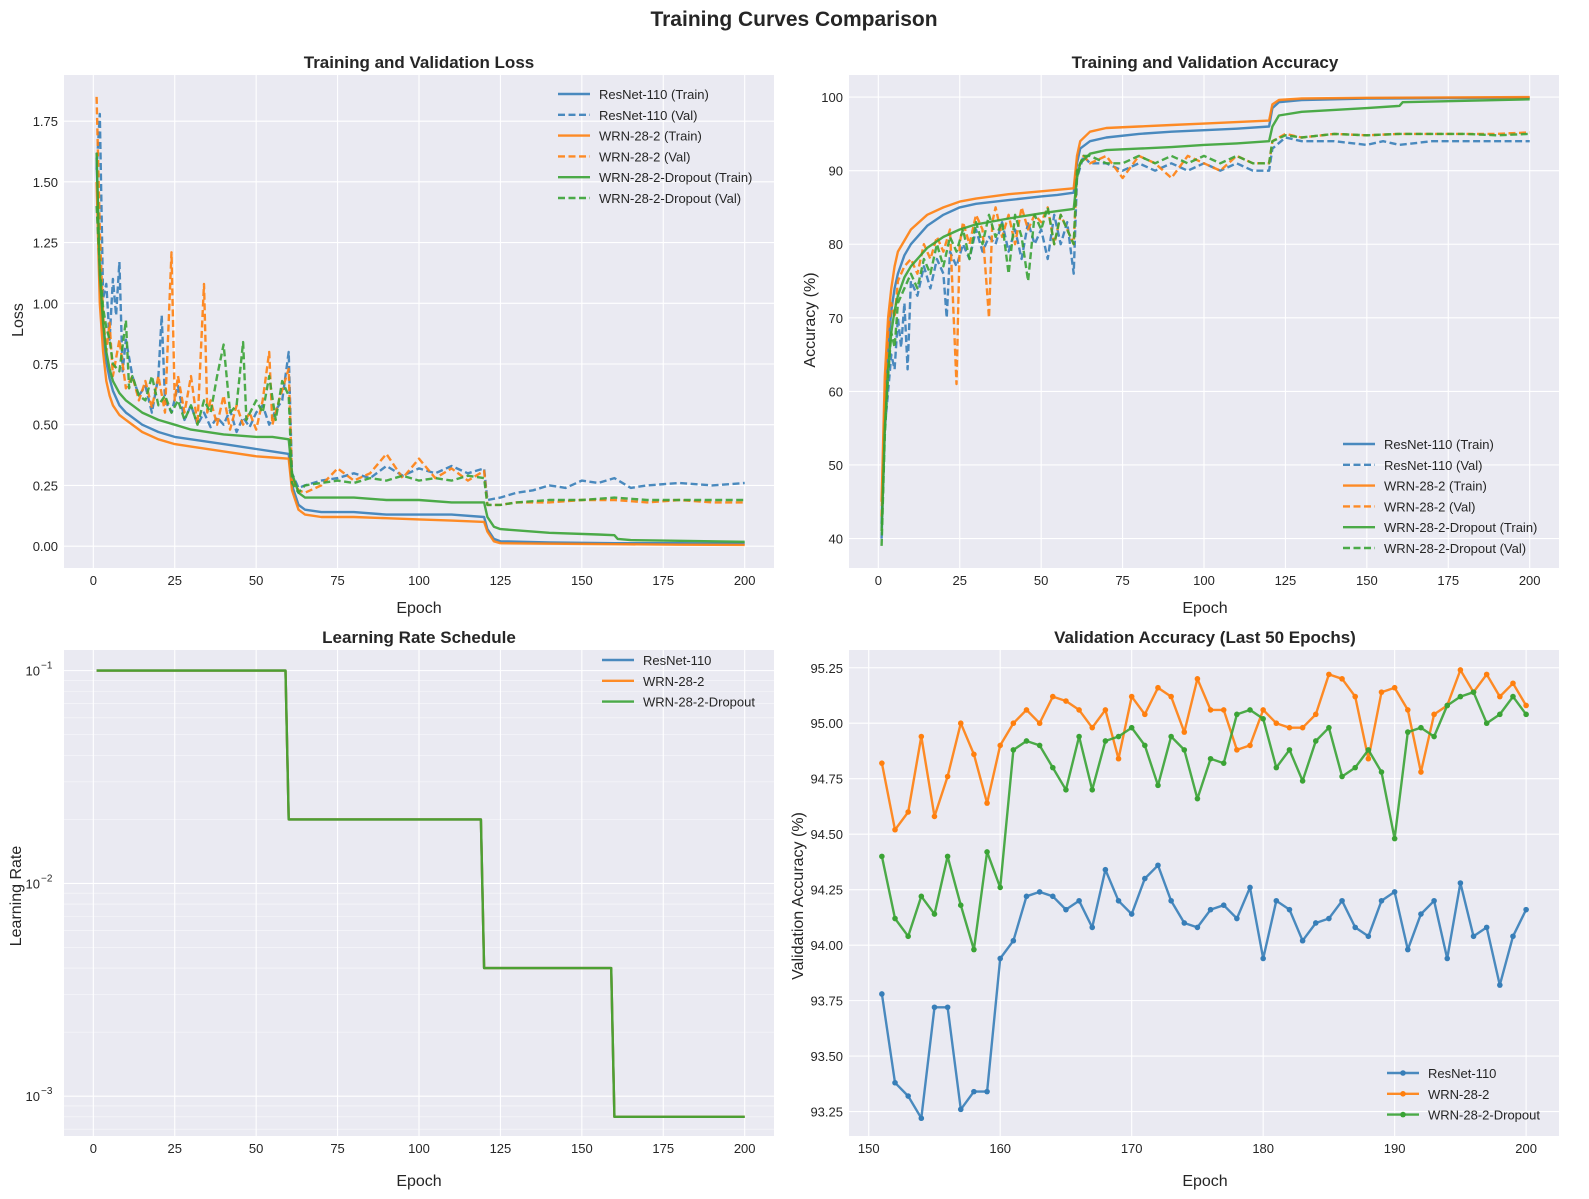 The image size is (1589, 1199). What do you see at coordinates (836, 391) in the screenshot?
I see `y-tick-label: 60` at bounding box center [836, 391].